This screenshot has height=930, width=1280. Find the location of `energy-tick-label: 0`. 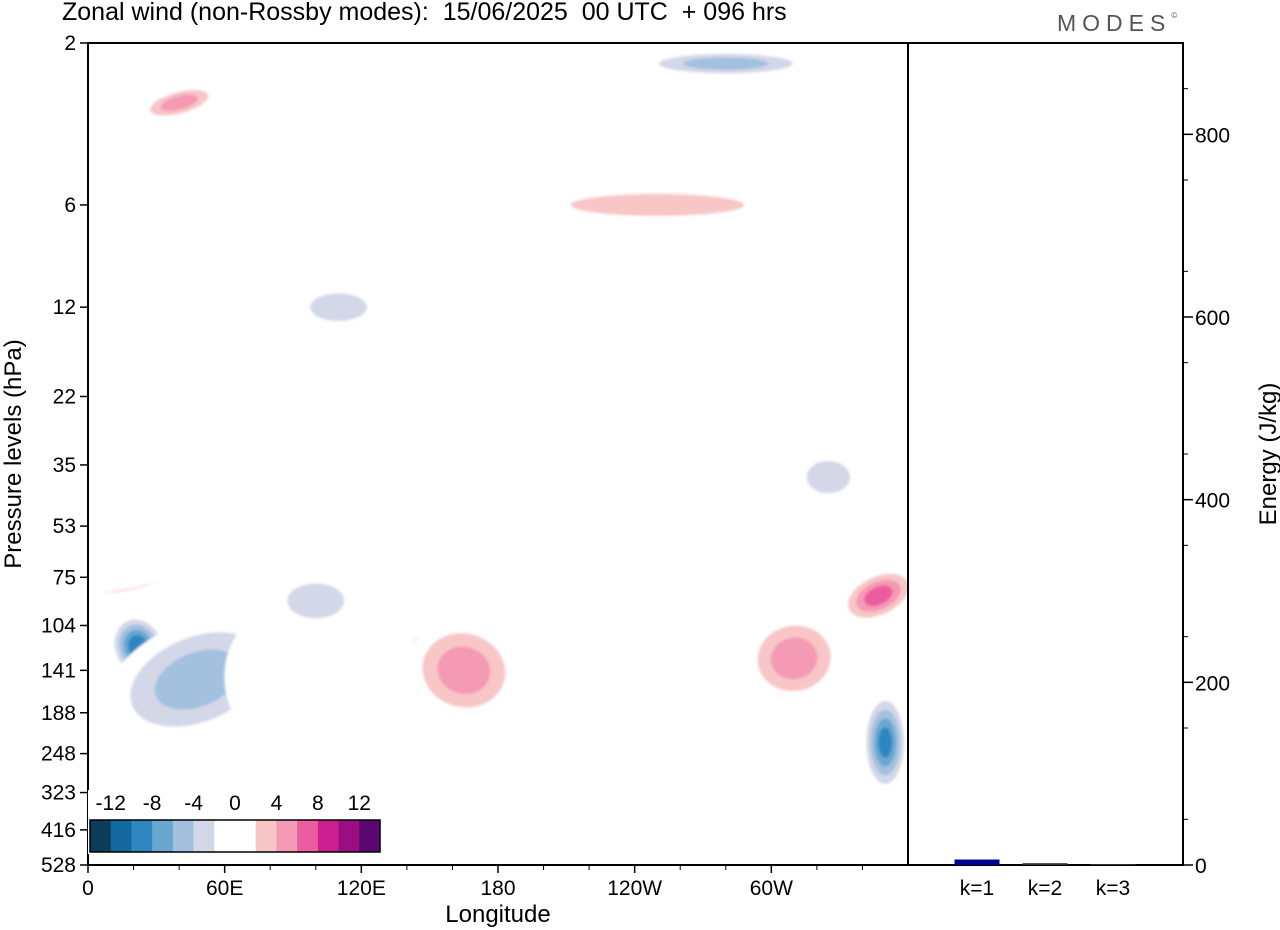

energy-tick-label: 0 is located at coordinates (1201, 866).